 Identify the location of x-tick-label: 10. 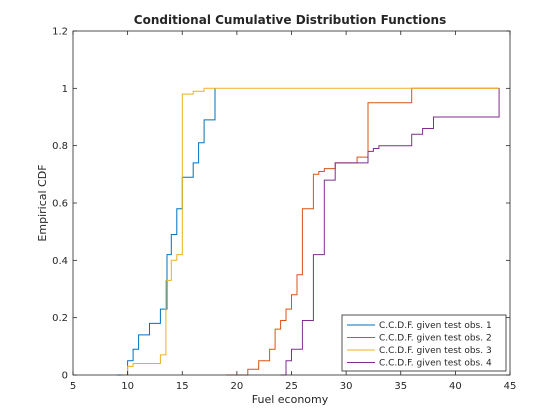
(127, 386).